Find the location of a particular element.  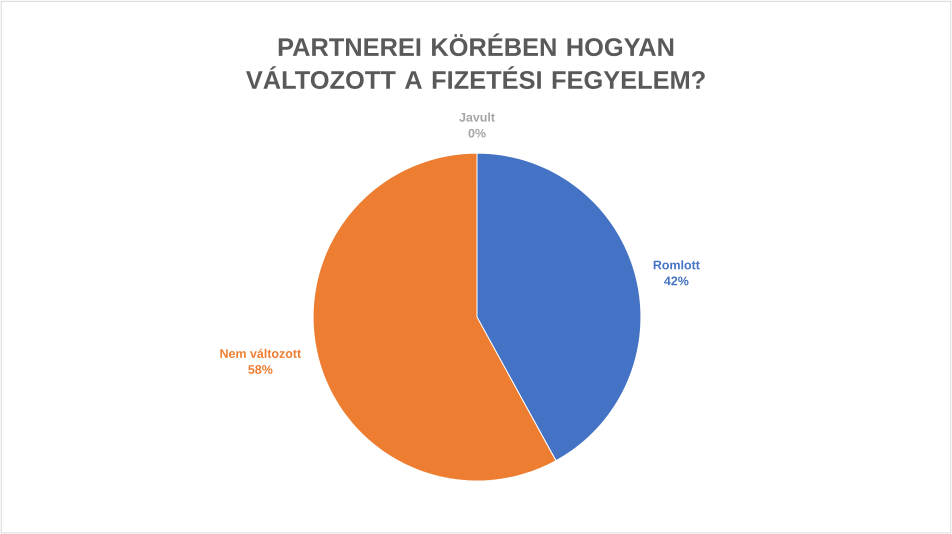

text: 0% is located at coordinates (477, 133).